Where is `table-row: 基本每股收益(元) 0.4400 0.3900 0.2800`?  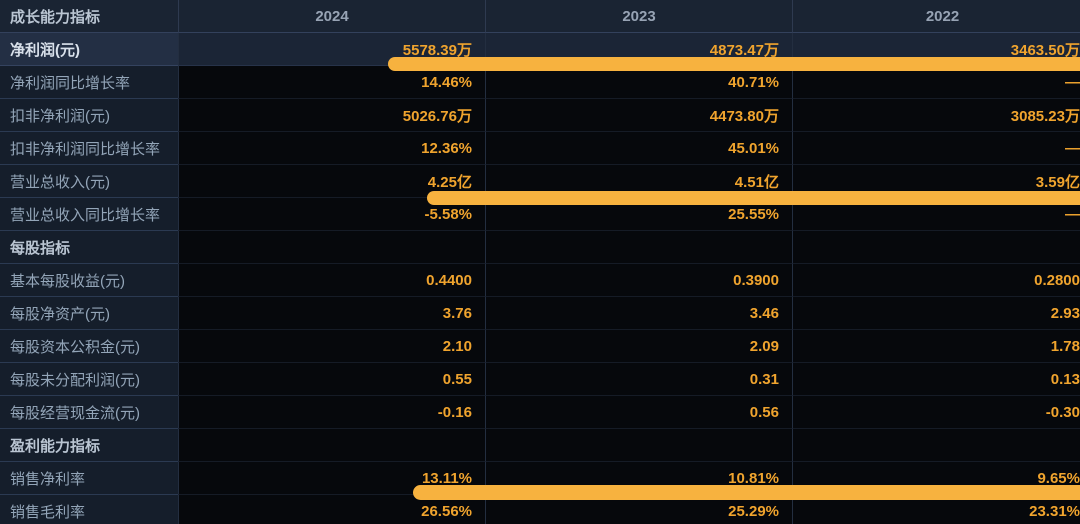
table-row: 基本每股收益(元) 0.4400 0.3900 0.2800 is located at coordinates (540, 280).